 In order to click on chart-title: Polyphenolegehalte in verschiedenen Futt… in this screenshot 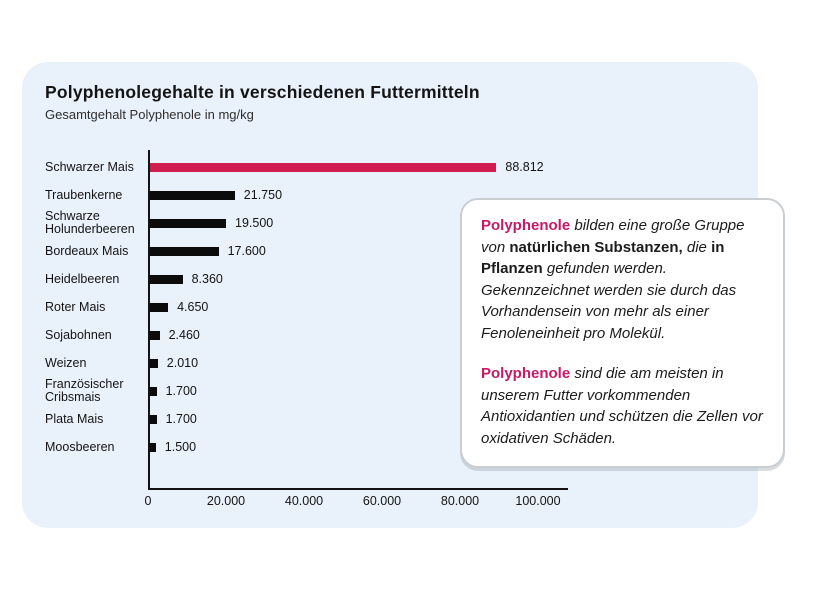, I will do `click(262, 92)`.